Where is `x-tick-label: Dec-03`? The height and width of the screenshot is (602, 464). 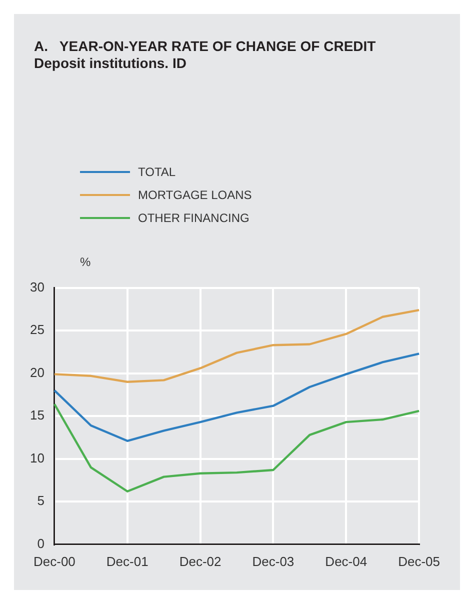
x-tick-label: Dec-03 is located at coordinates (273, 561).